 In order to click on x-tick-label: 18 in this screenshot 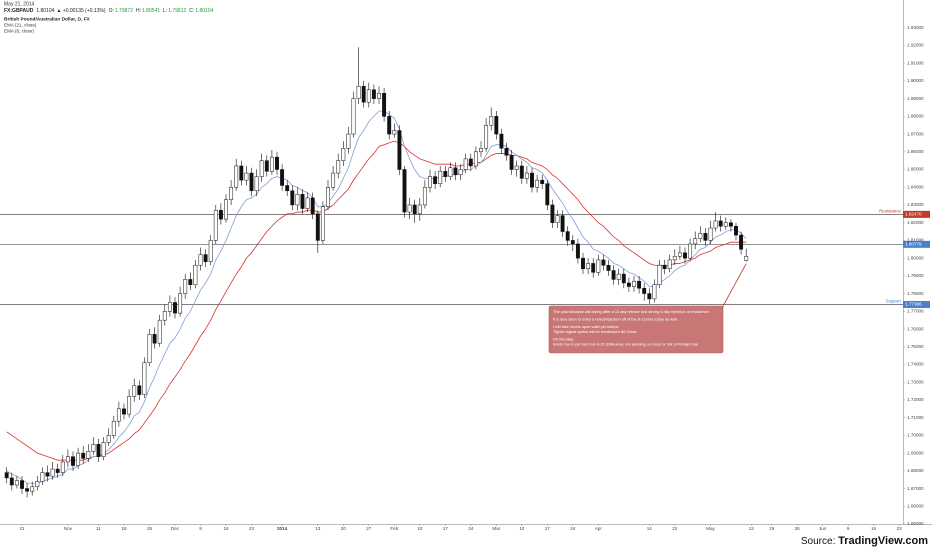, I will do `click(124, 528)`.